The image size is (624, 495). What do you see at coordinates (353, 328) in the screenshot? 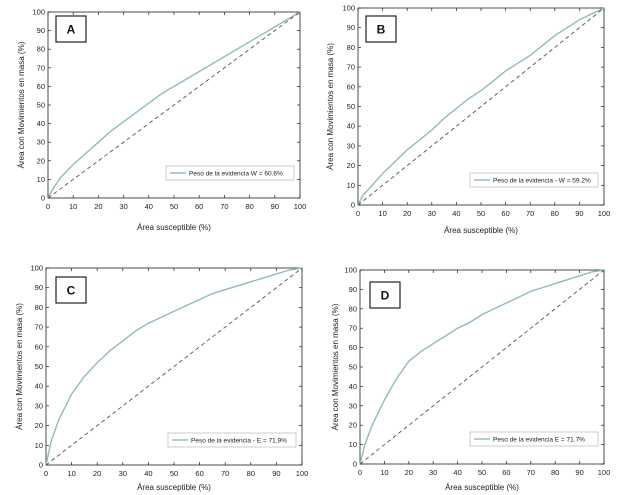
I see `y-tick-label: 70` at bounding box center [353, 328].